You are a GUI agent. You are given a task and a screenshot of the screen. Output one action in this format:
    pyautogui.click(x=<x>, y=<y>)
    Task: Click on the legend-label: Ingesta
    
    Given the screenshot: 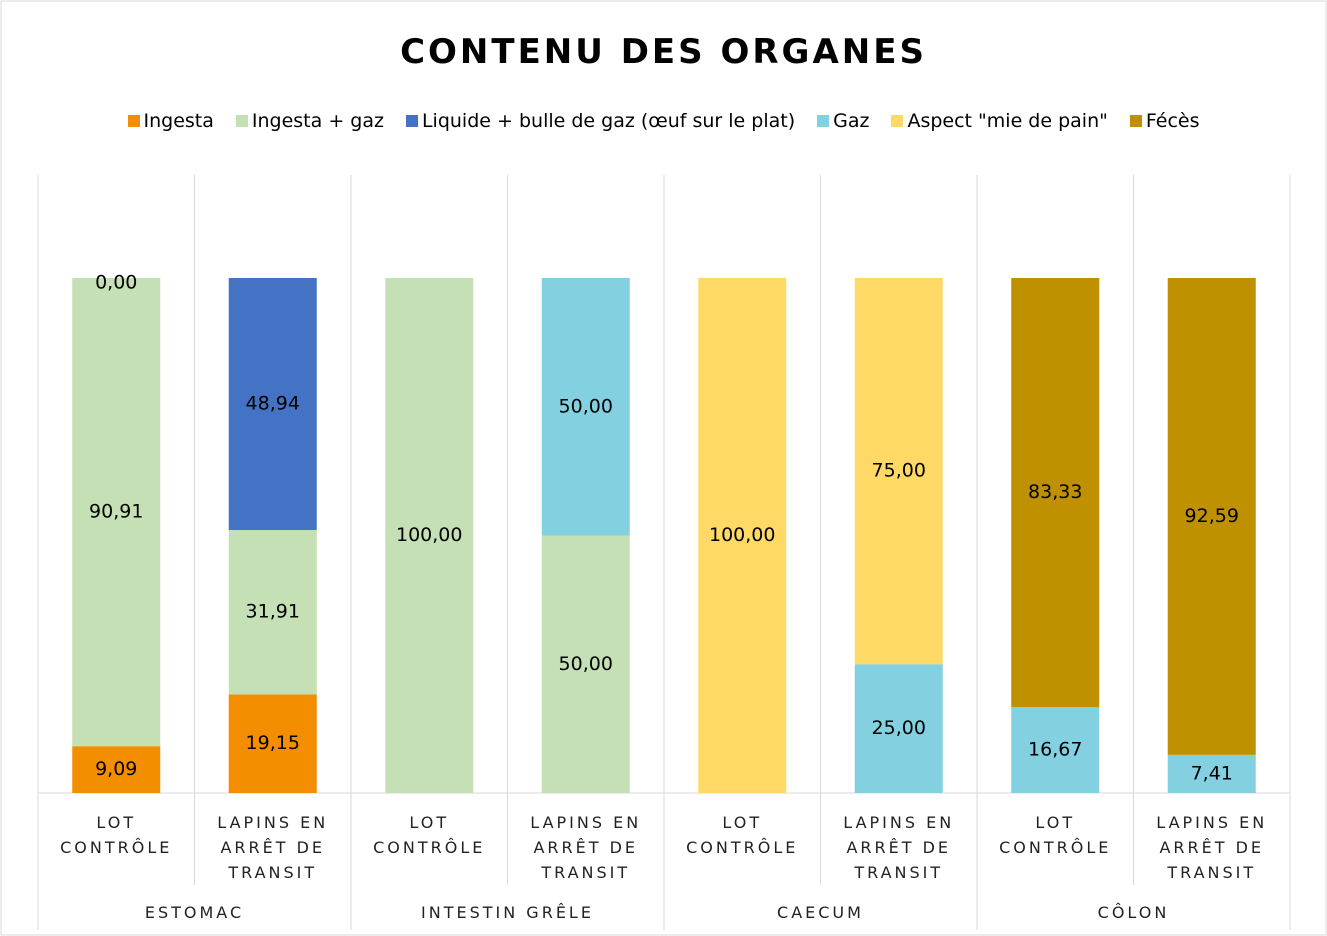 What is the action you would take?
    pyautogui.click(x=178, y=121)
    